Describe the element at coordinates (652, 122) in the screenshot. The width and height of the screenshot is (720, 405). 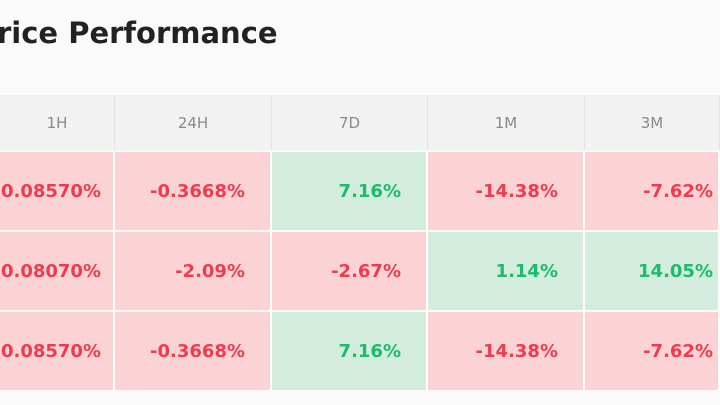
I see `column-header: 3M` at that location.